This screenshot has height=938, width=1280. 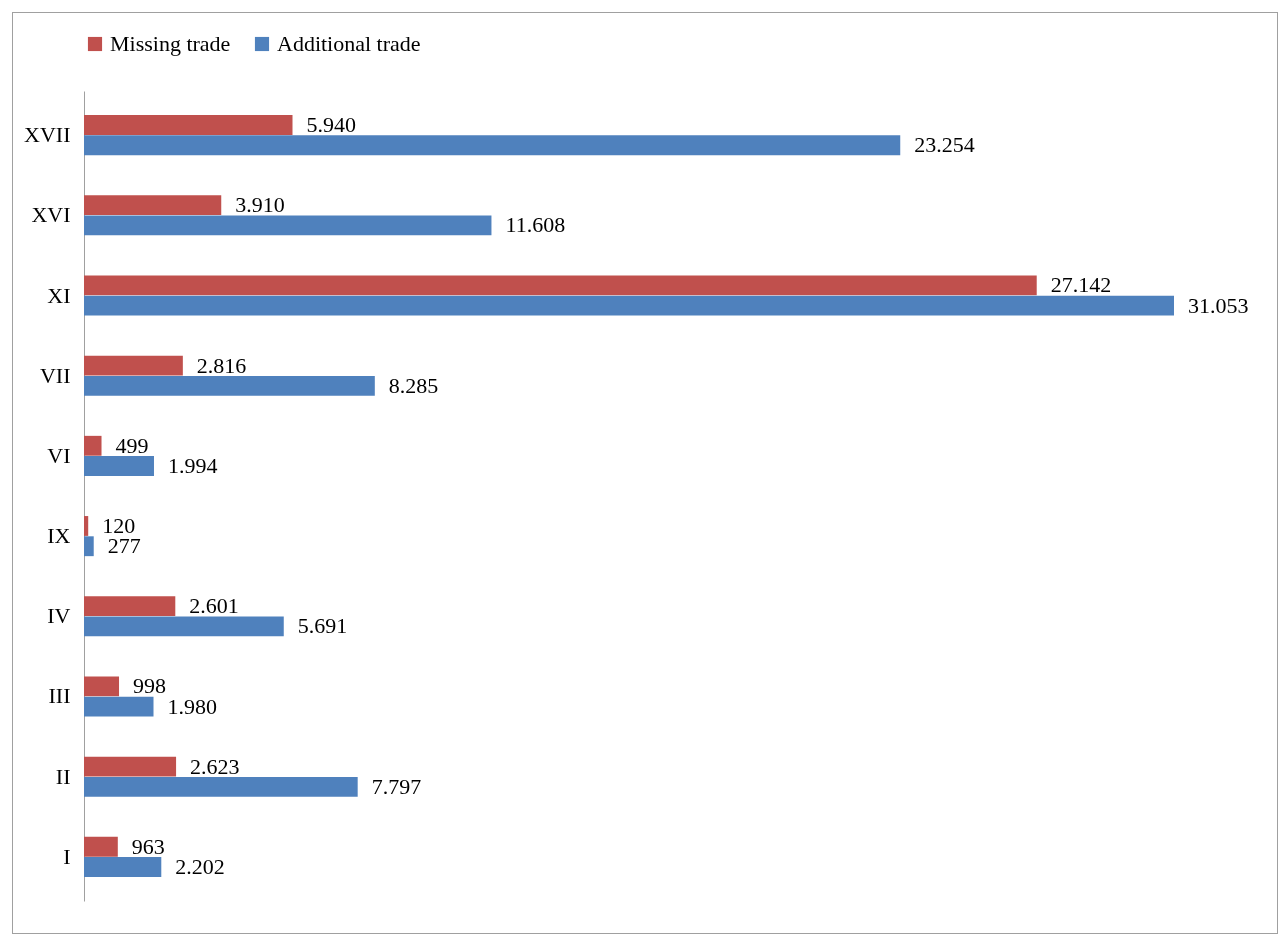 What do you see at coordinates (67, 856) in the screenshot?
I see `y-tick-label: I` at bounding box center [67, 856].